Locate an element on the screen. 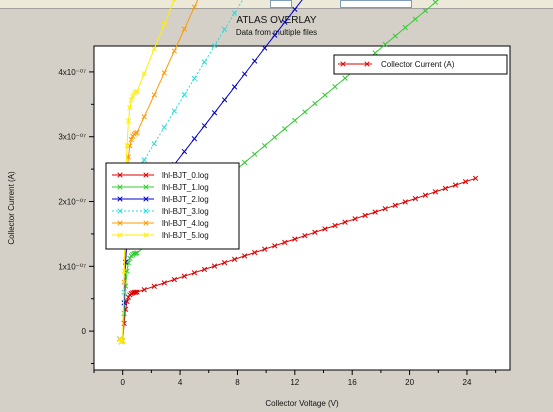 The image size is (553, 412). top-toolbar-strip is located at coordinates (276, 4).